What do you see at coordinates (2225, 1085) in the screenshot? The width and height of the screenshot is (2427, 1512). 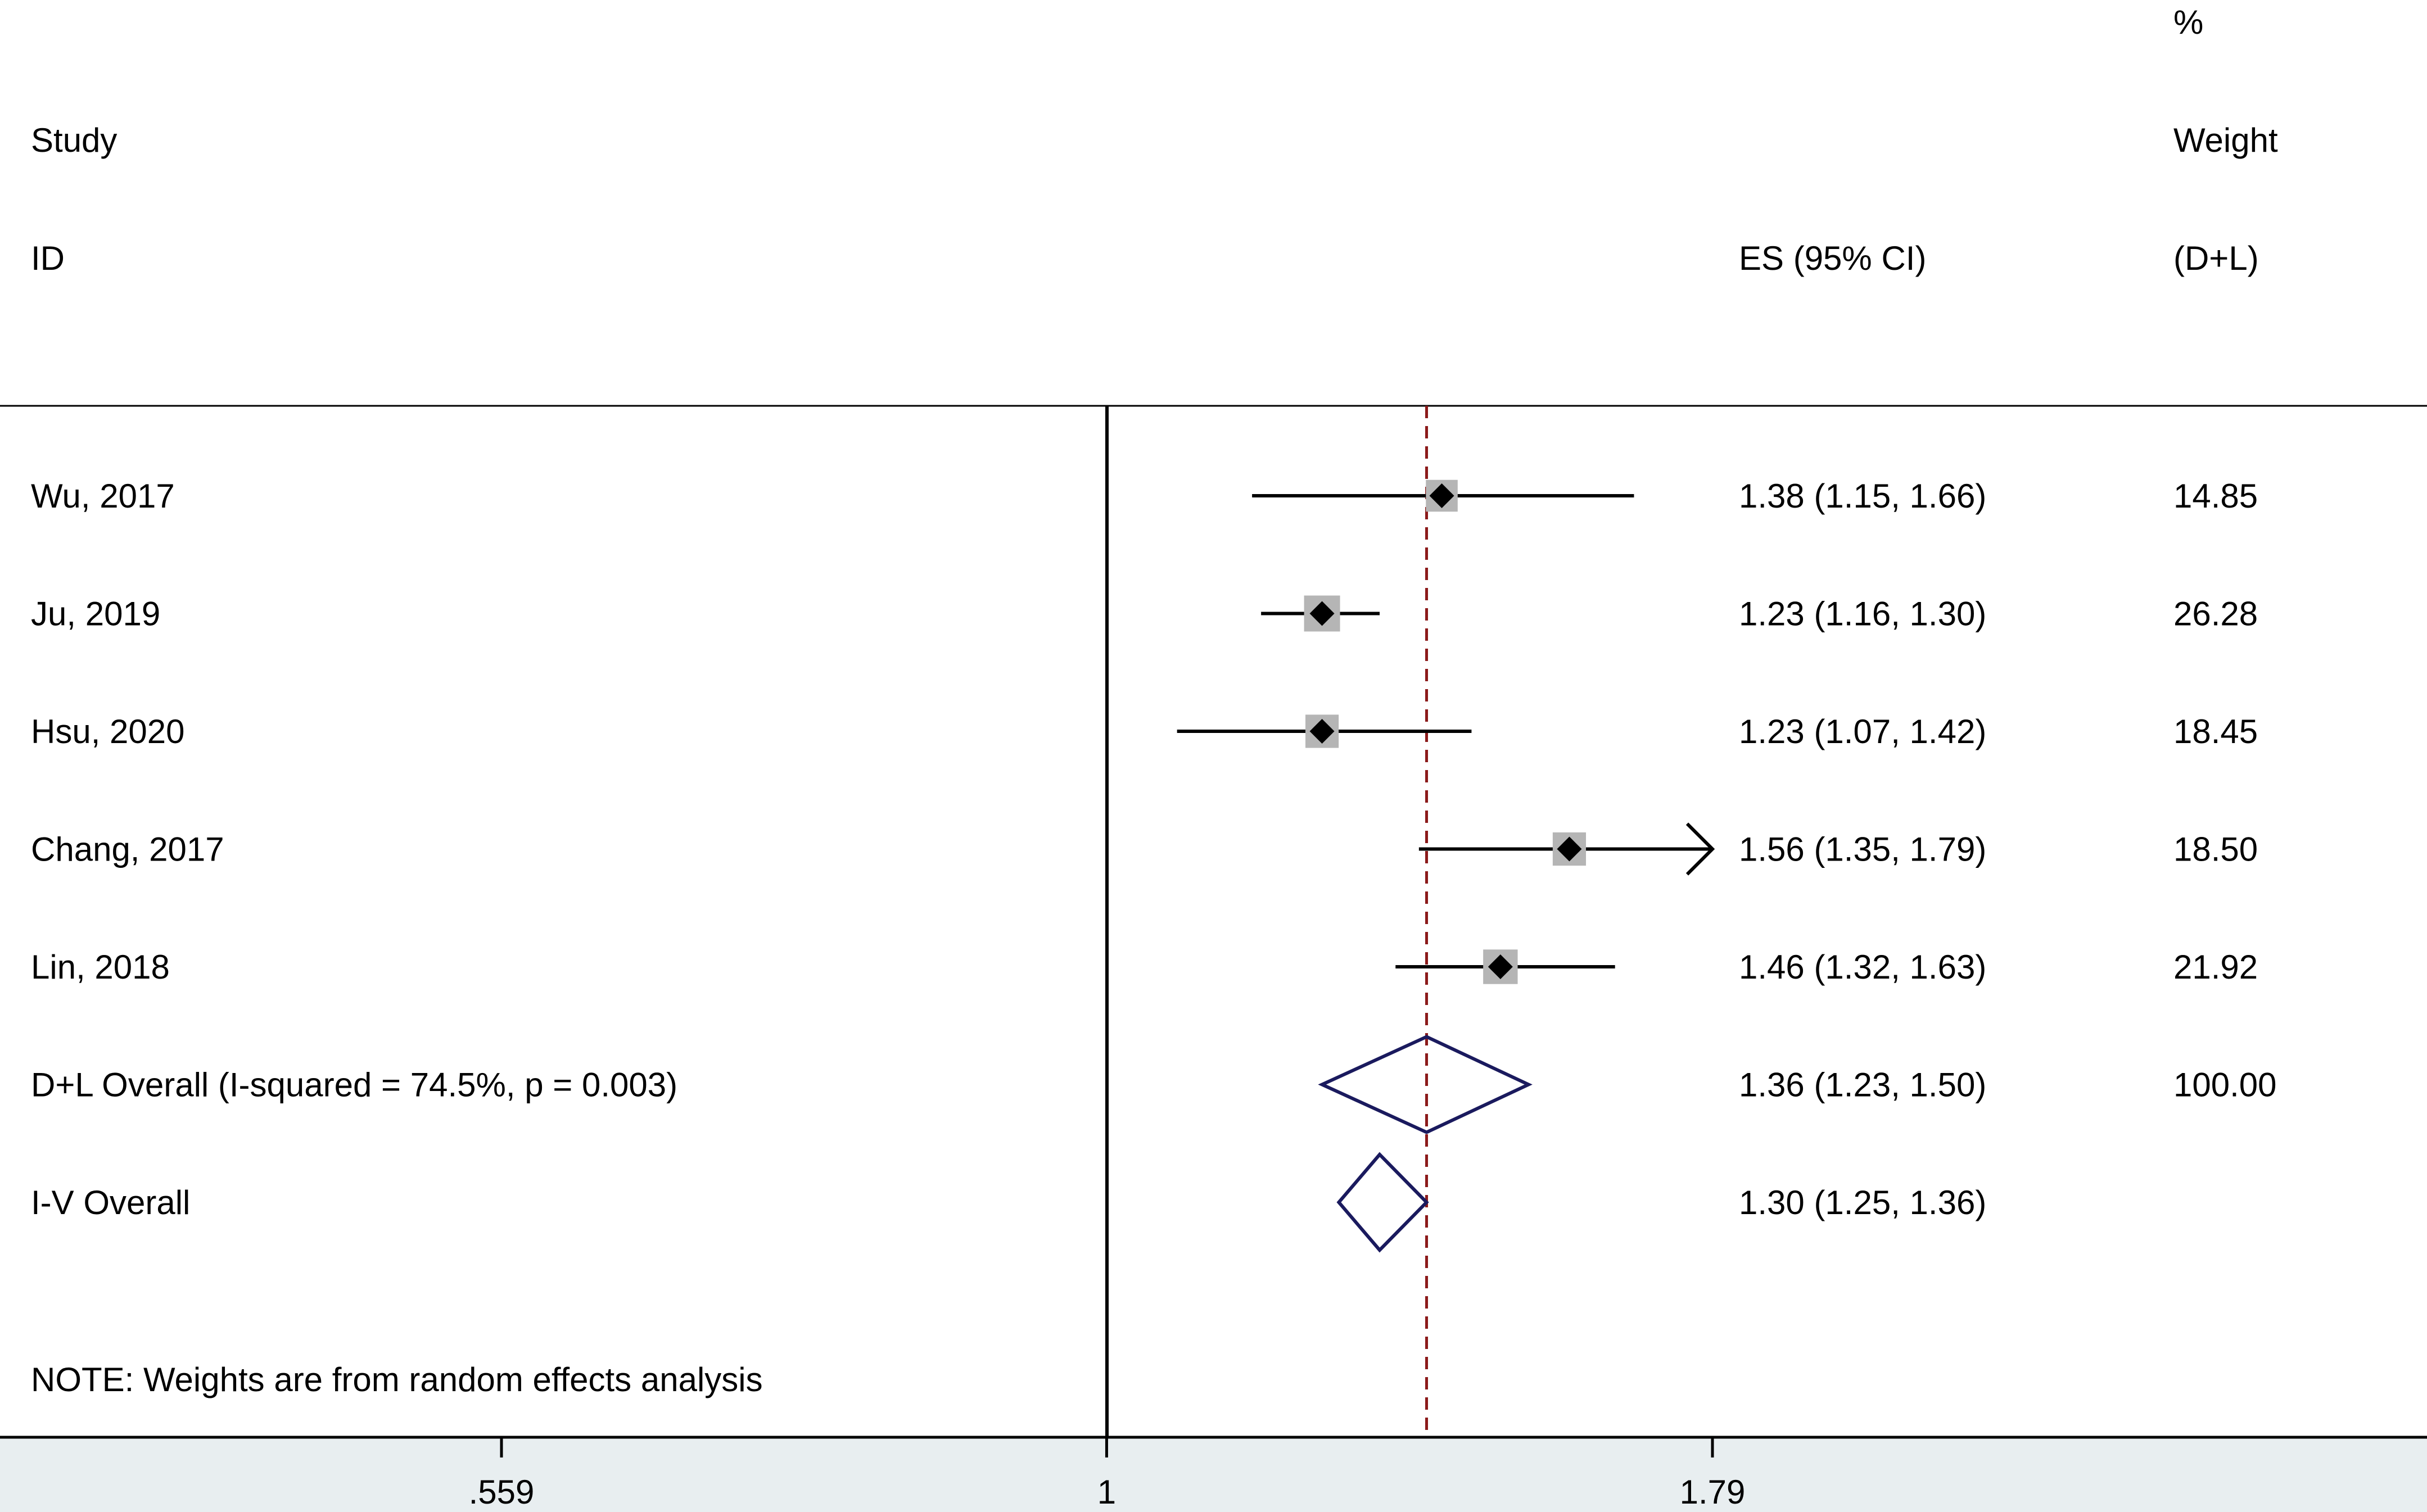 I see `overall-weight-text: 100.00` at bounding box center [2225, 1085].